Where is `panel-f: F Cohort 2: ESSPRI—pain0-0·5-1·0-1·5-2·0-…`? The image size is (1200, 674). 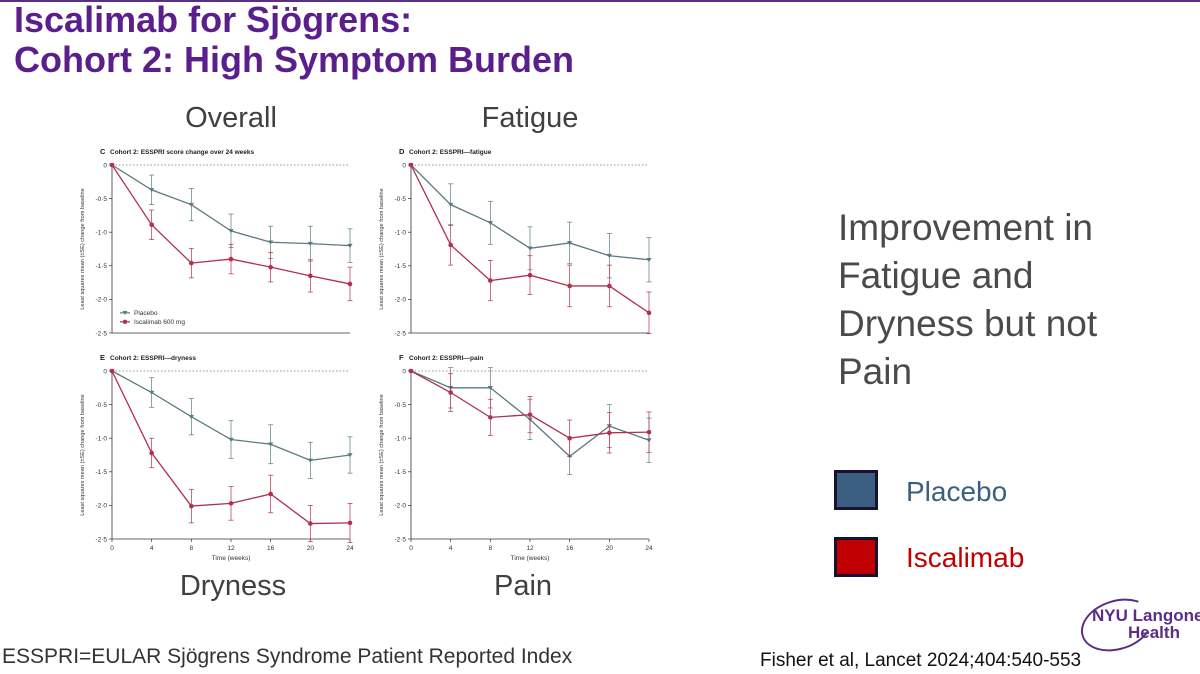
panel-f: F Cohort 2: ESSPRI—pain0-0·5-1·0-1·5-2·0-… is located at coordinates (516, 457).